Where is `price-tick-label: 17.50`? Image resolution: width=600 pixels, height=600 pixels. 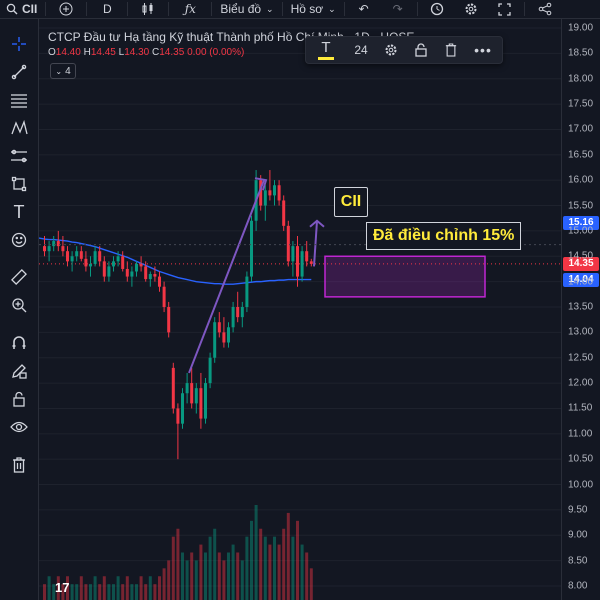
price-tick-label: 17.50 is located at coordinates (581, 104).